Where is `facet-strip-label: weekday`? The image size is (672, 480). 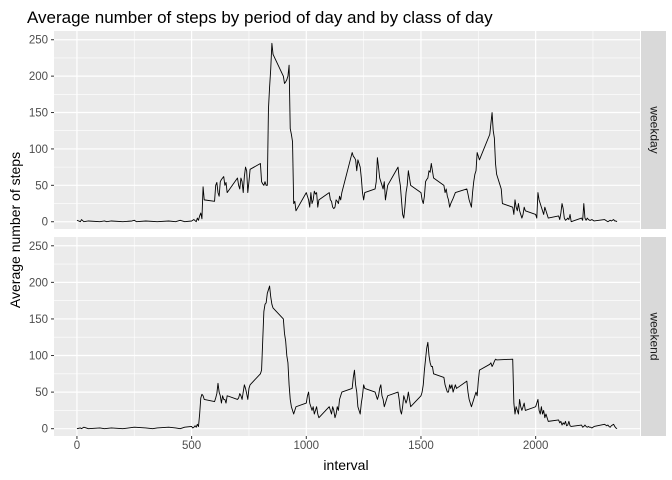 facet-strip-label: weekday is located at coordinates (654, 129).